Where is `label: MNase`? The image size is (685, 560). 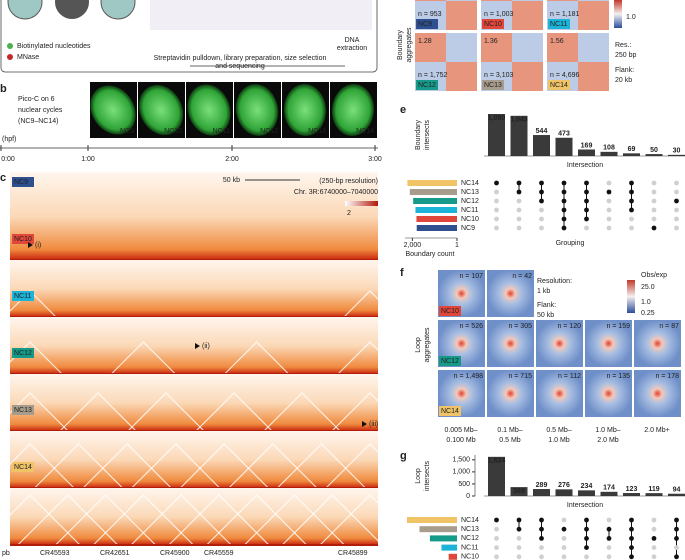
label: MNase is located at coordinates (28, 57).